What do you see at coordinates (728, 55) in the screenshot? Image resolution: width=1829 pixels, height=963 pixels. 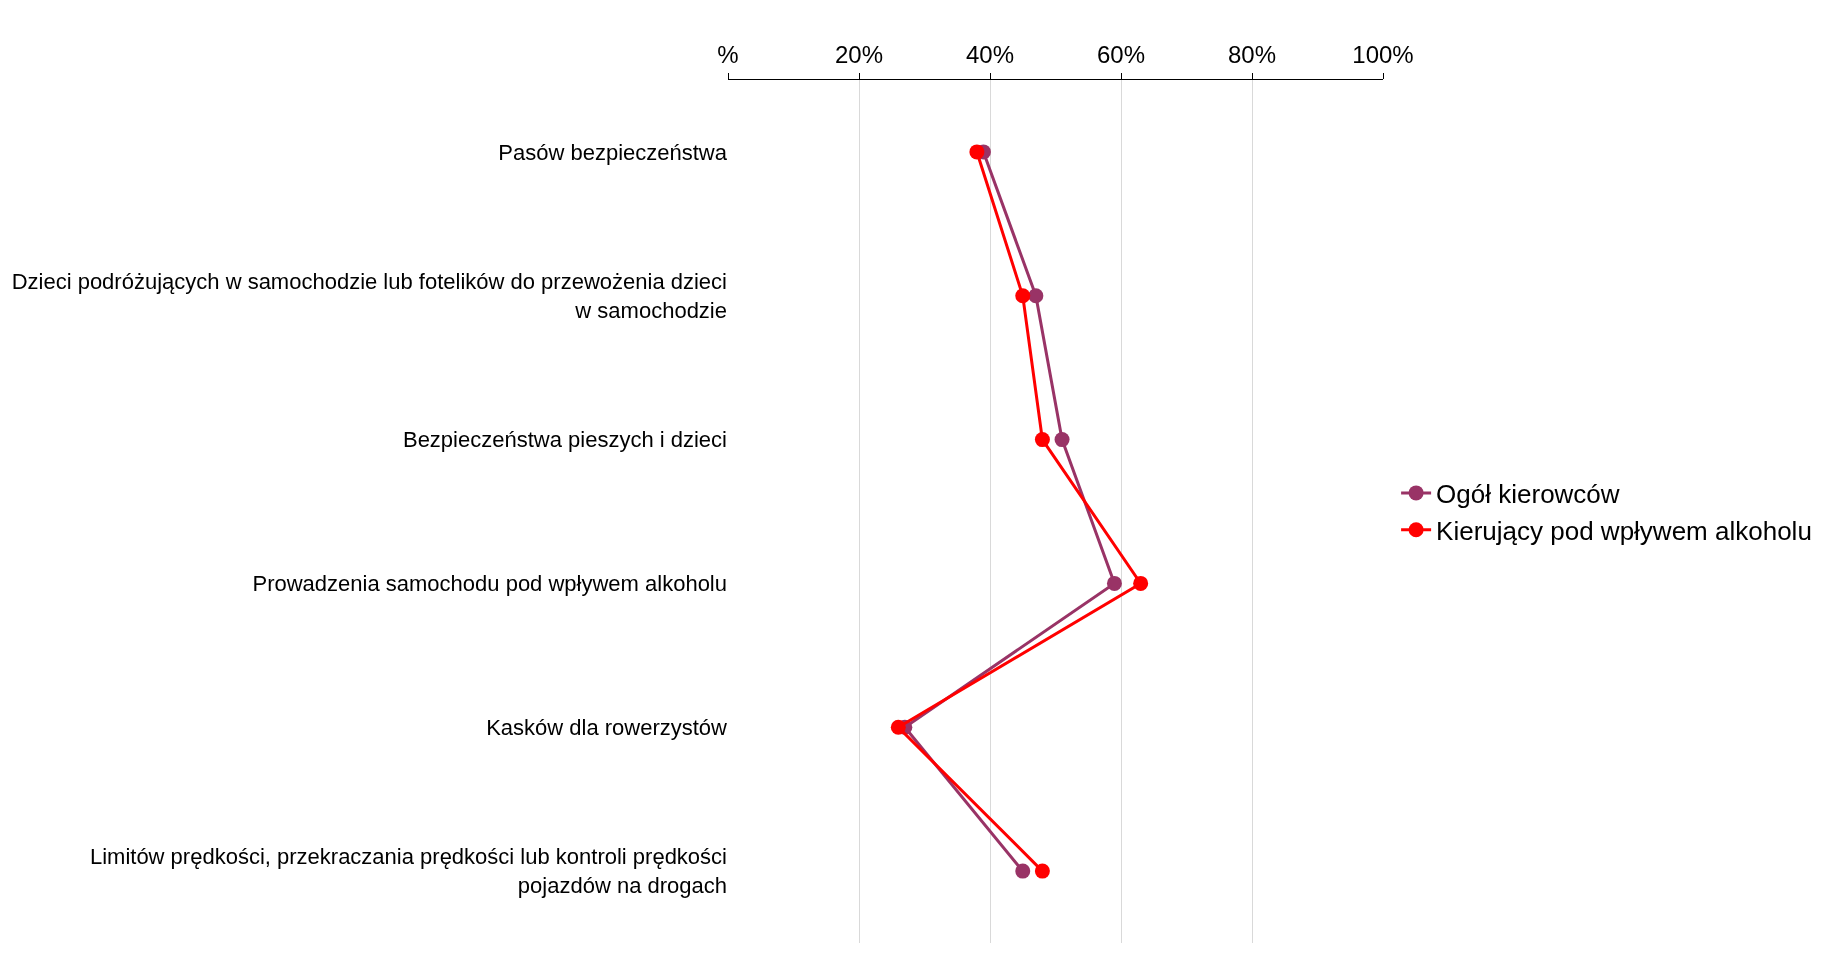 I see `x-tick-label: %` at bounding box center [728, 55].